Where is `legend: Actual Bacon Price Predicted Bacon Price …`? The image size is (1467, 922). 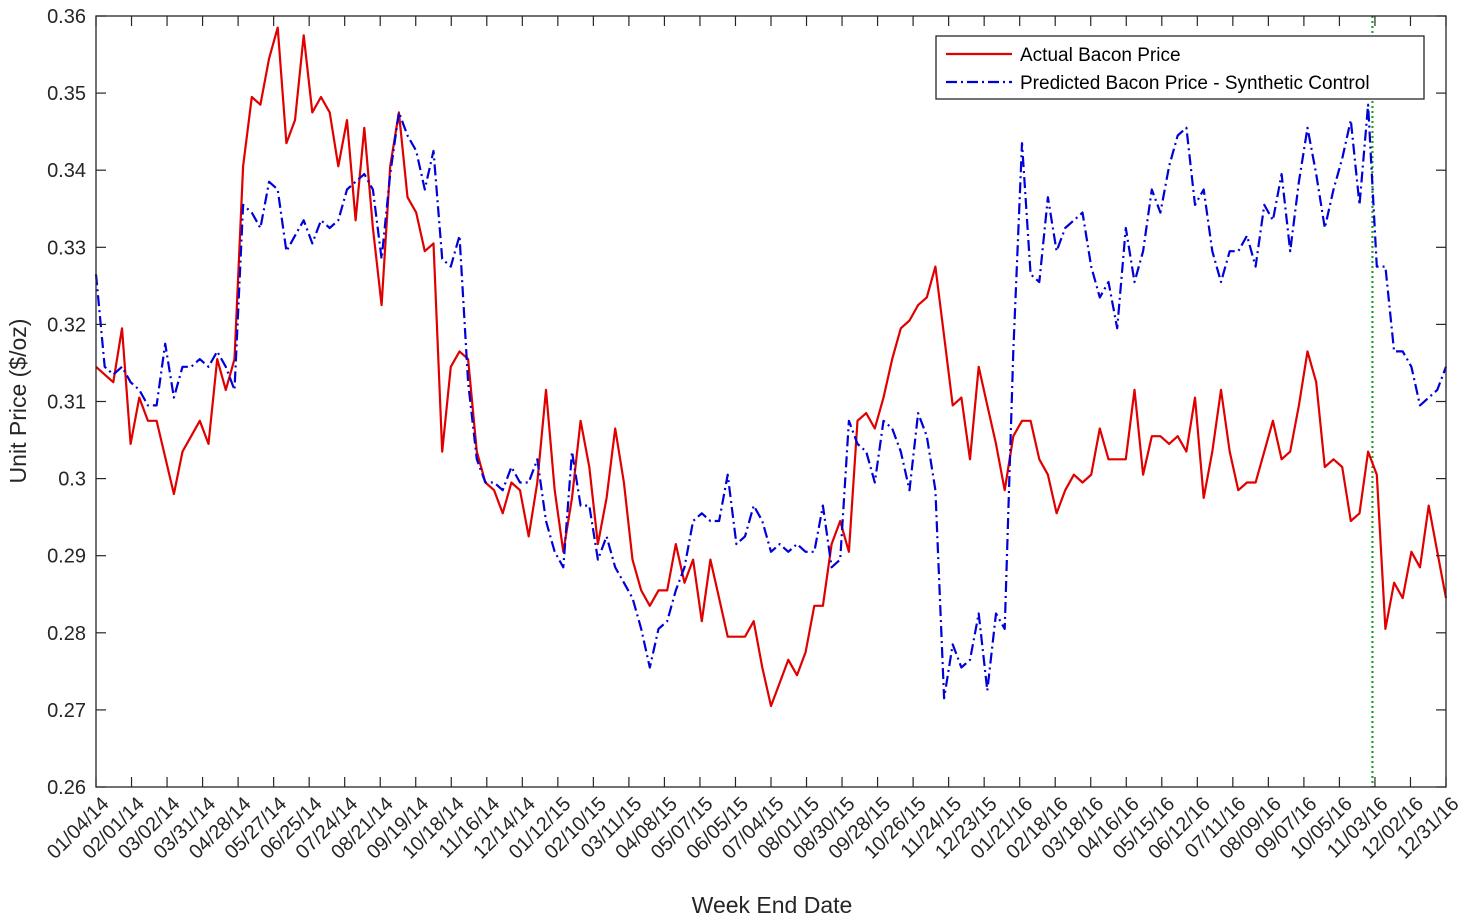 legend: Actual Bacon Price Predicted Bacon Price … is located at coordinates (1180, 67).